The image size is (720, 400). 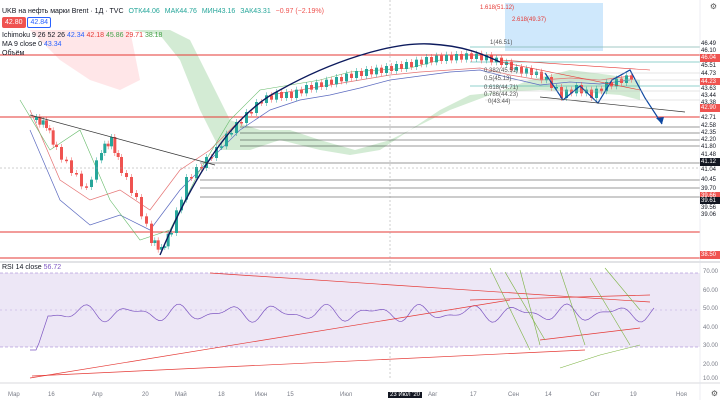 What do you see at coordinates (473, 395) in the screenshot?
I see `date-axis-label: 17` at bounding box center [473, 395].